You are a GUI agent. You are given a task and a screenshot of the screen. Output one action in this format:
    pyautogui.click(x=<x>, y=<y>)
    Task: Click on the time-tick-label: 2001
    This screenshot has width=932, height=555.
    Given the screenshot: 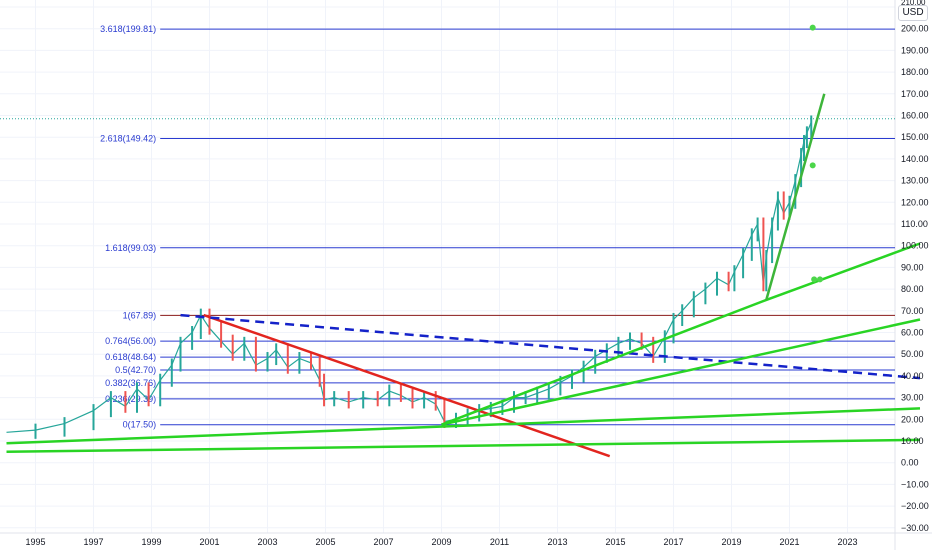 What is the action you would take?
    pyautogui.click(x=209, y=542)
    